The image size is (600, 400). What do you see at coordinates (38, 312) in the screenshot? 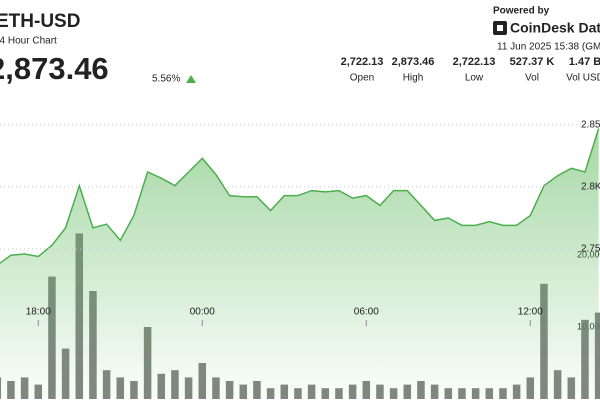
I see `x-tick-label: 18:00` at bounding box center [38, 312].